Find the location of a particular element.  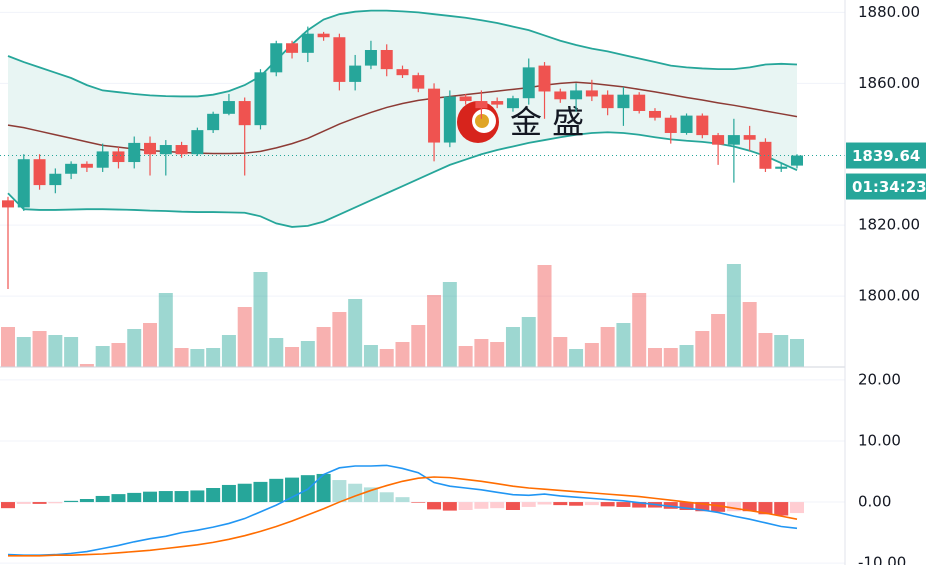

watermark: 金 盛 is located at coordinates (547, 122).